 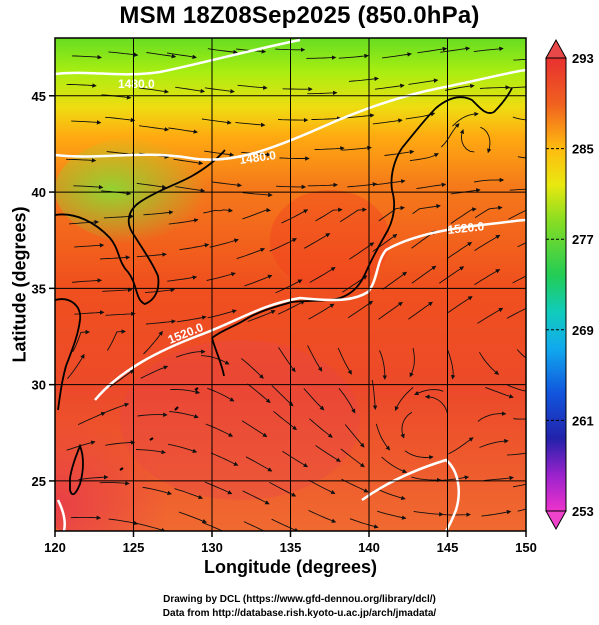 What do you see at coordinates (212, 547) in the screenshot?
I see `x-tick-label: 130` at bounding box center [212, 547].